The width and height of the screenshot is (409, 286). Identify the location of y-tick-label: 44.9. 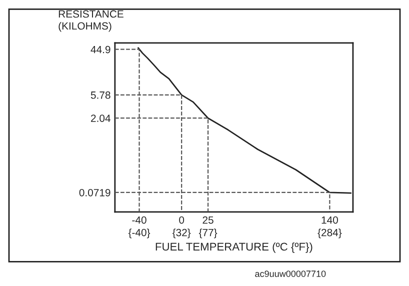
(100, 50).